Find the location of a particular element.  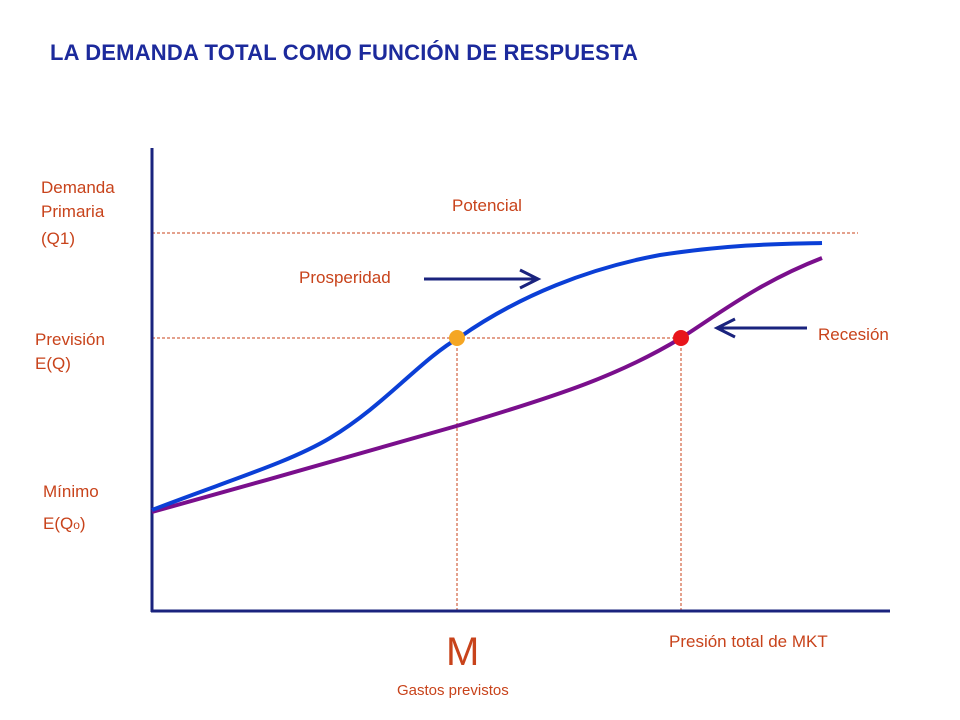

y-label-demanda-primaria: Demanda Primaria (Q1) is located at coordinates (78, 213).